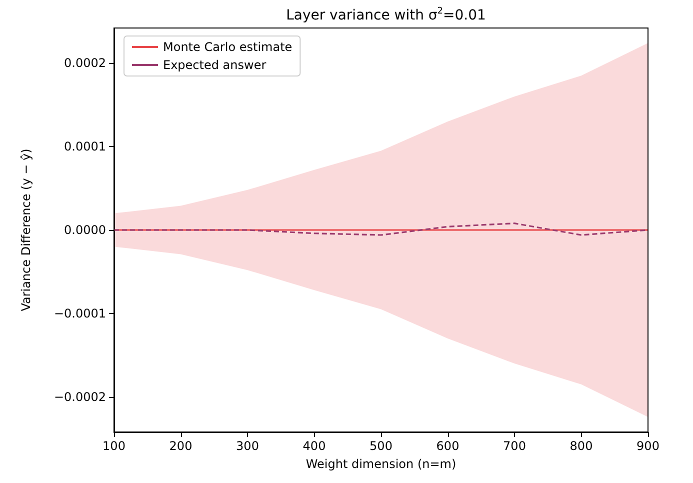 This screenshot has width=693, height=483. Describe the element at coordinates (80, 397) in the screenshot. I see `y-tick-label: −0.0002` at that location.